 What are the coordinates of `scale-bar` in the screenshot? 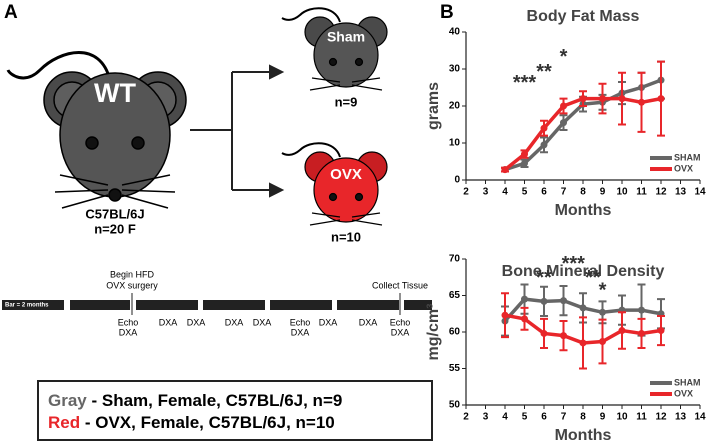 It's located at (33, 305).